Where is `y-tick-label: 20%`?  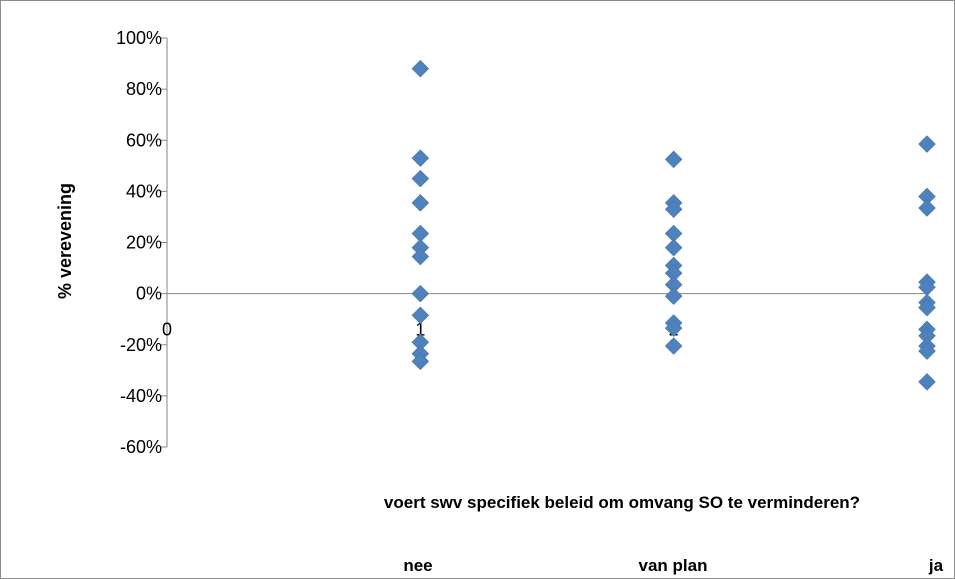 y-tick-label: 20% is located at coordinates (144, 243).